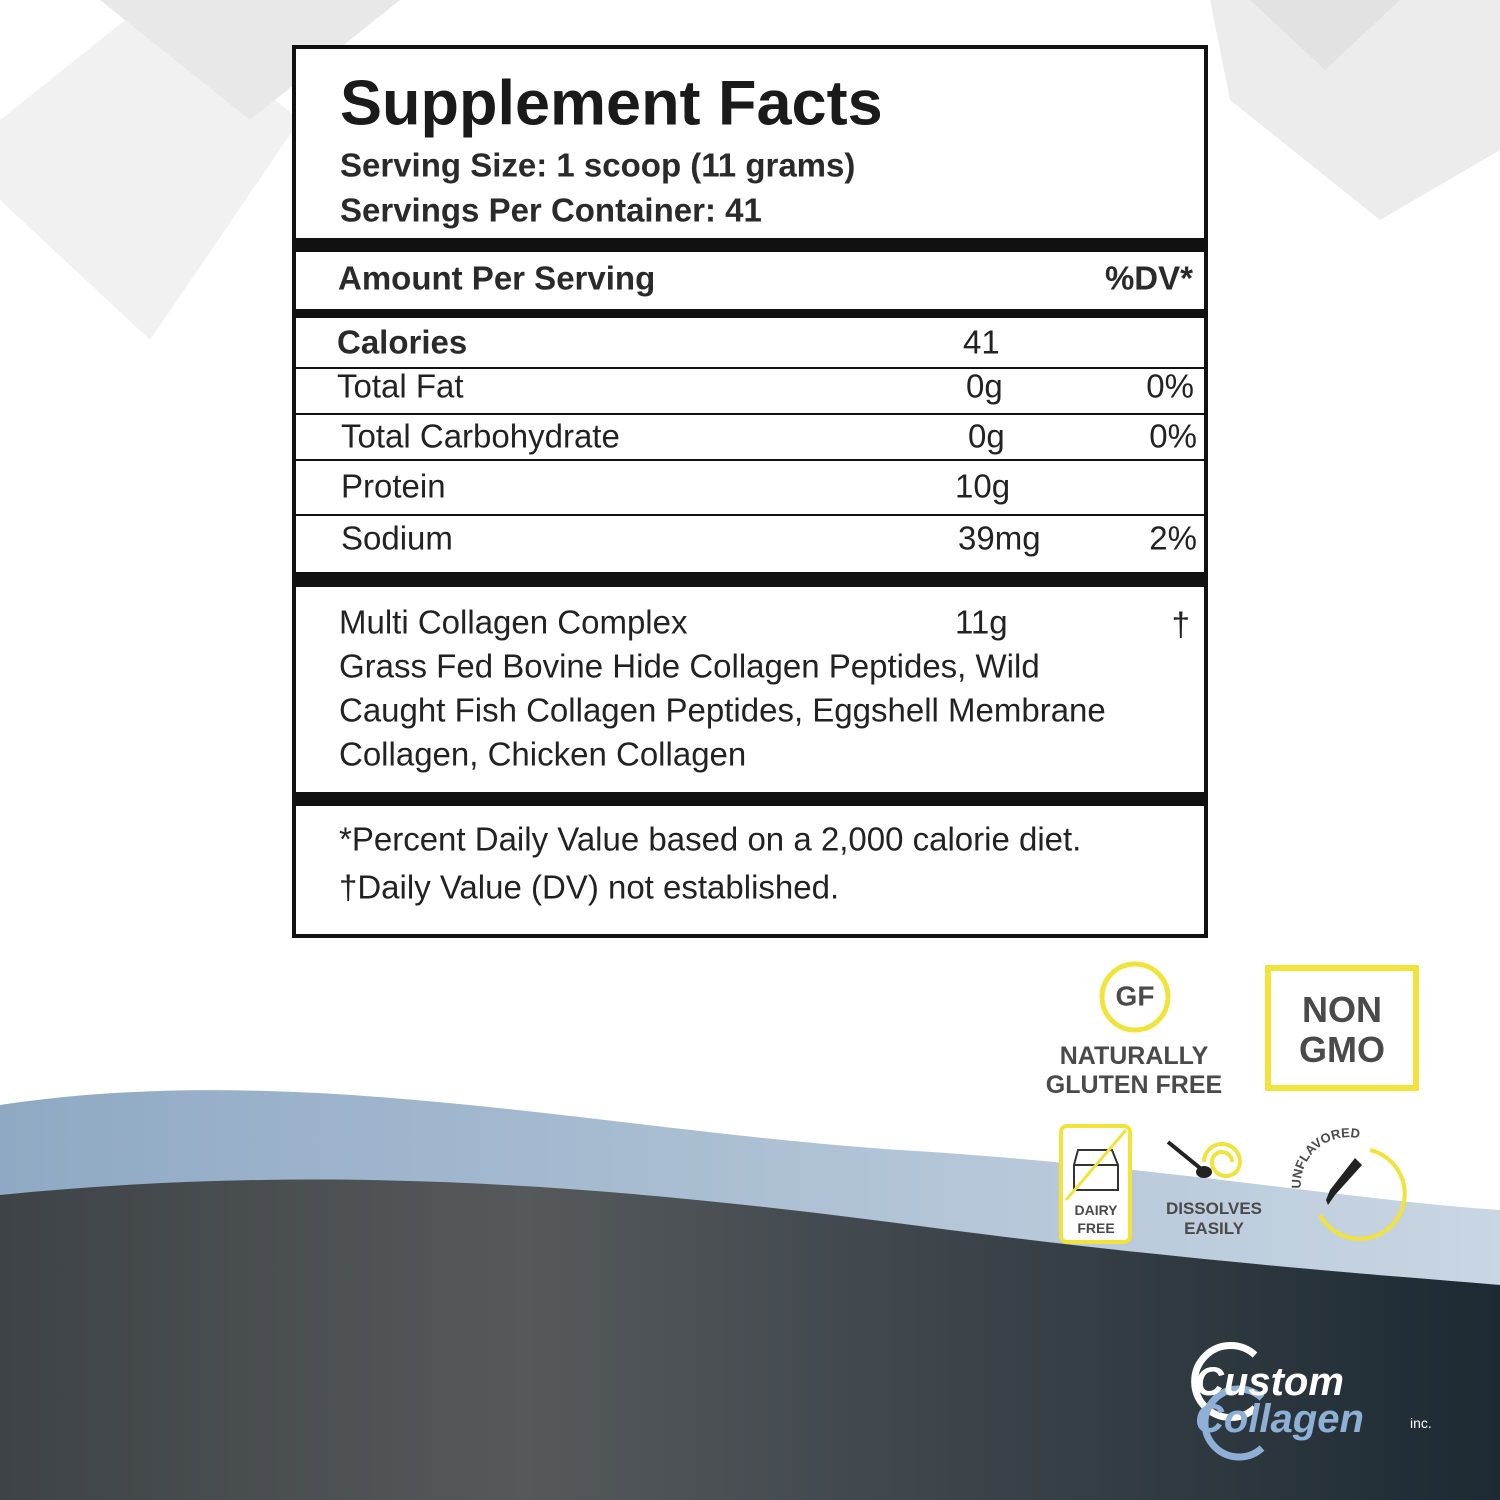 The height and width of the screenshot is (1500, 1500). I want to click on gf-circle, so click(1135, 997).